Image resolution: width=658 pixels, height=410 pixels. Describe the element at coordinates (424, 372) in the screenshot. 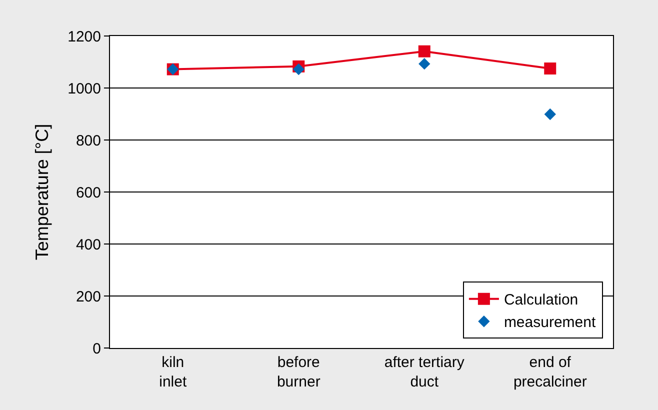

I see `x-tick-label: after tertiary duct` at that location.